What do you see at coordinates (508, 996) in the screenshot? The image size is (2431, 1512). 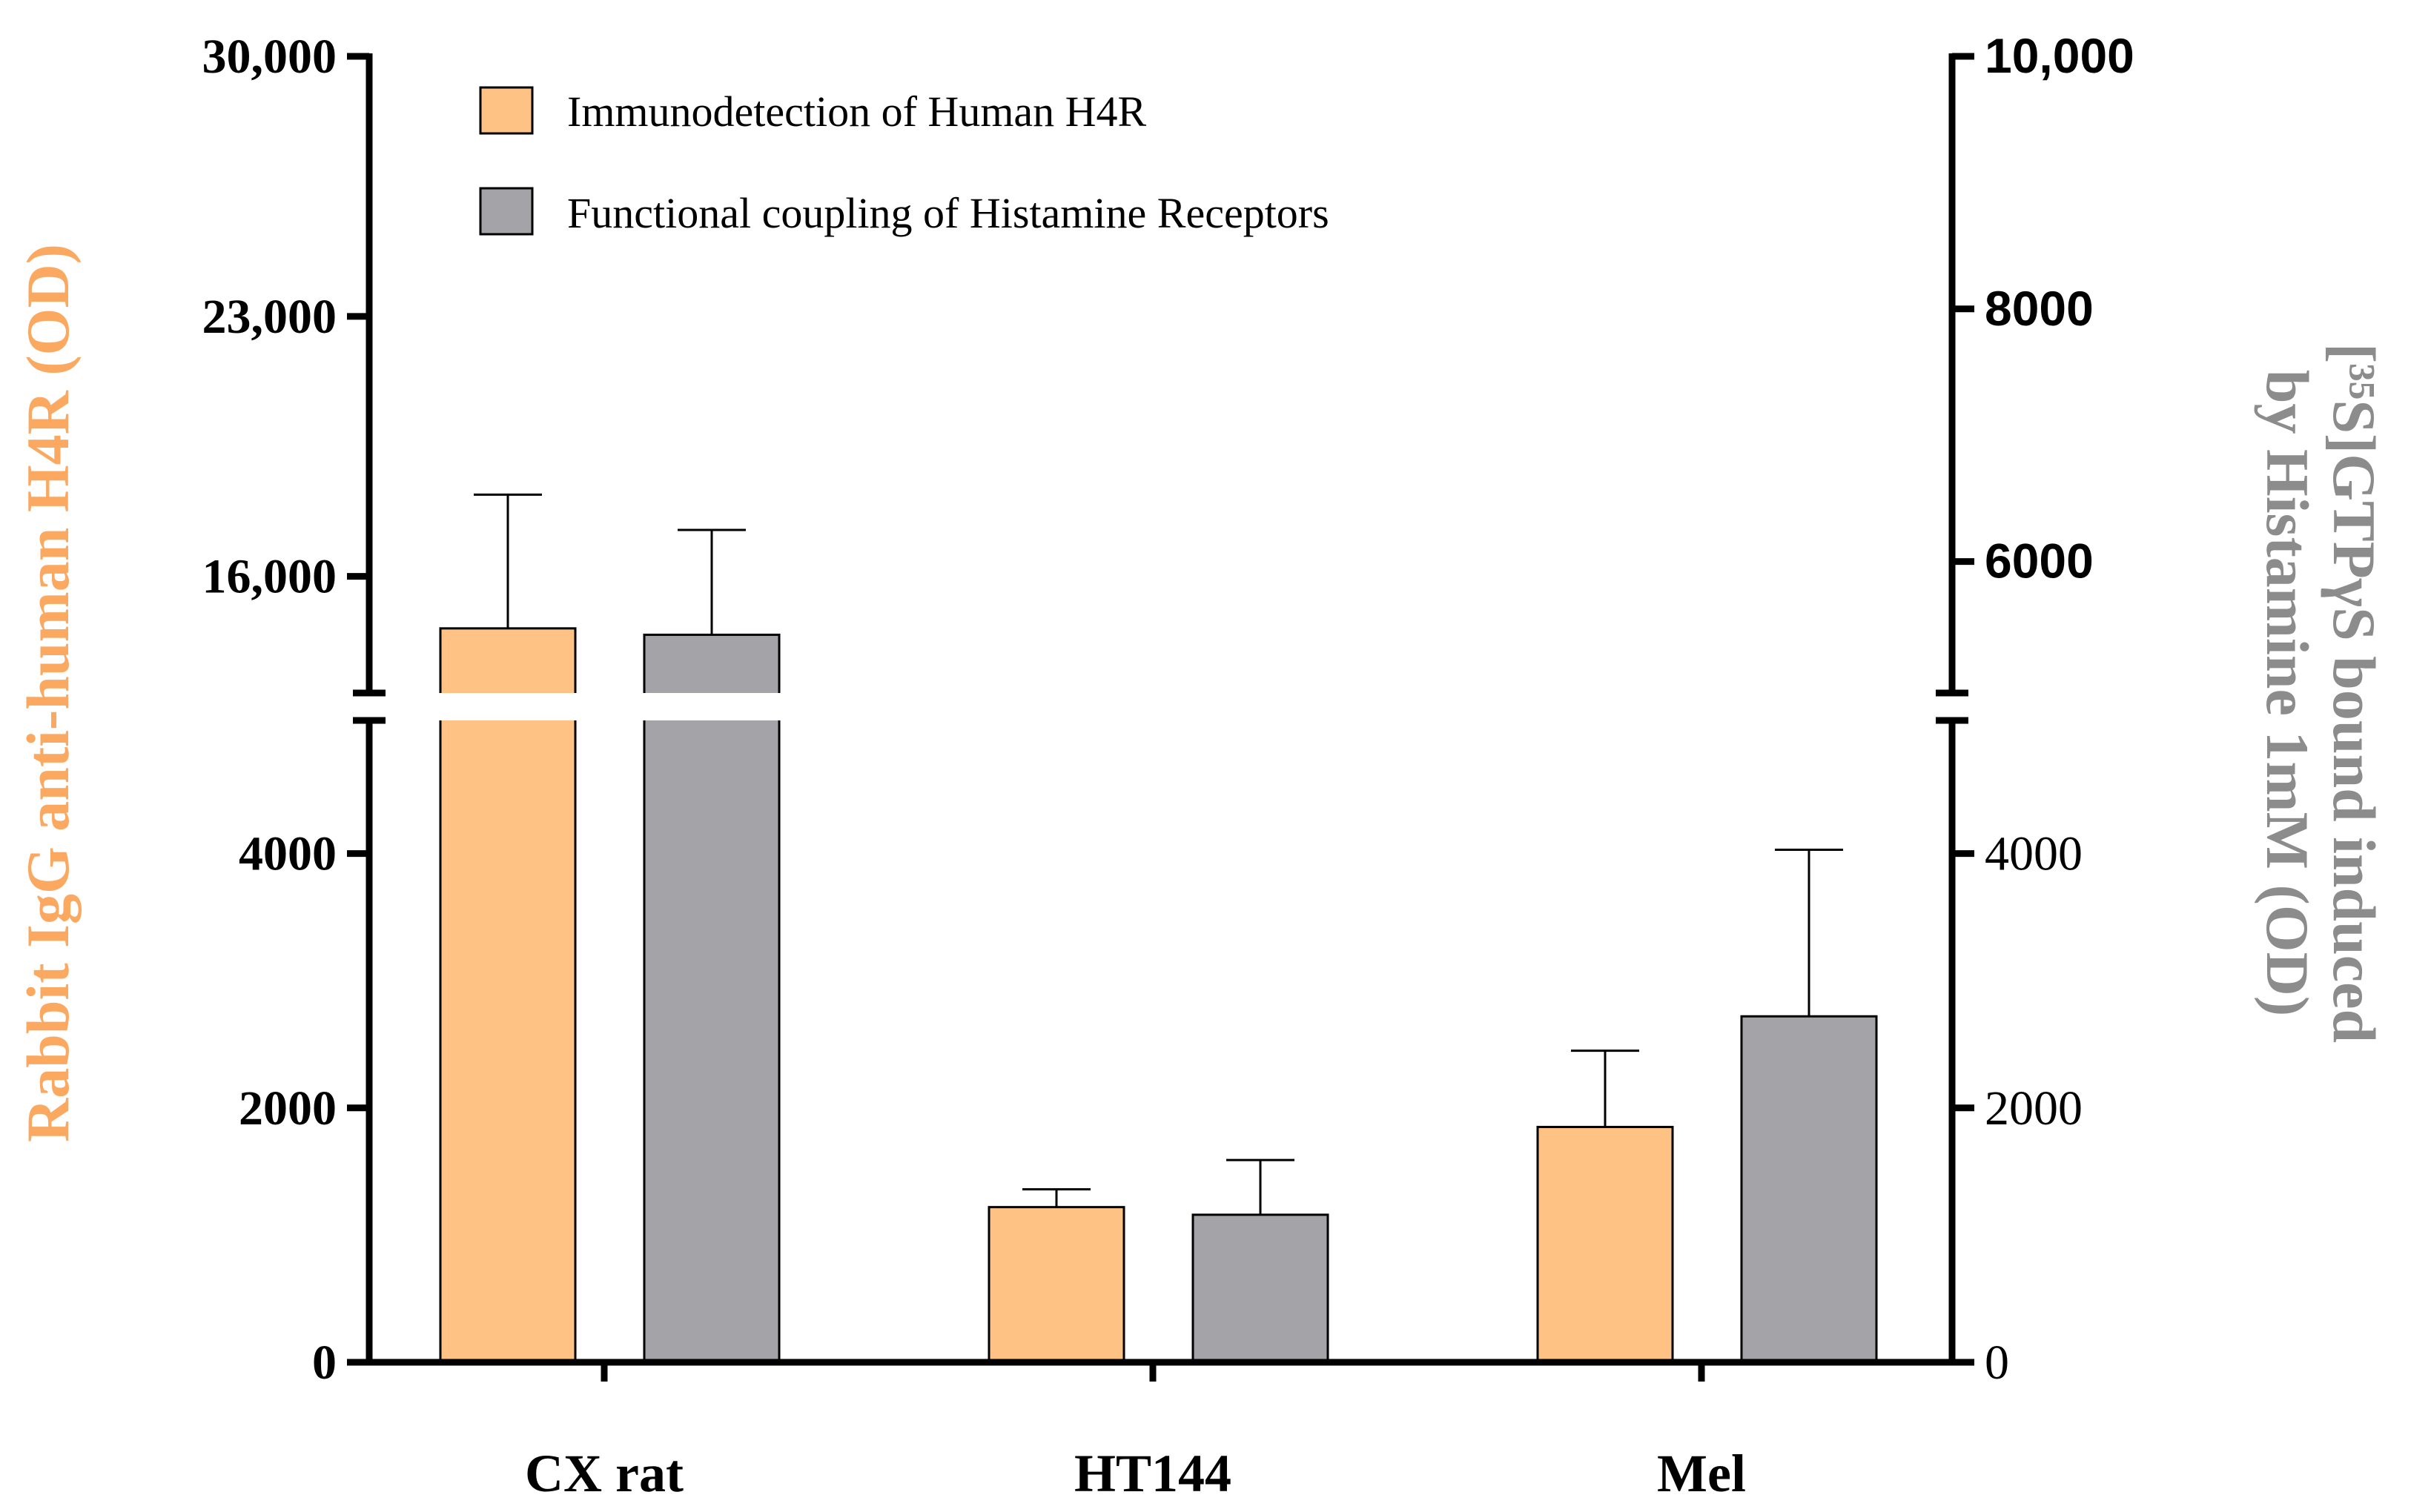 I see `bar-cx-rat-immunodetection` at bounding box center [508, 996].